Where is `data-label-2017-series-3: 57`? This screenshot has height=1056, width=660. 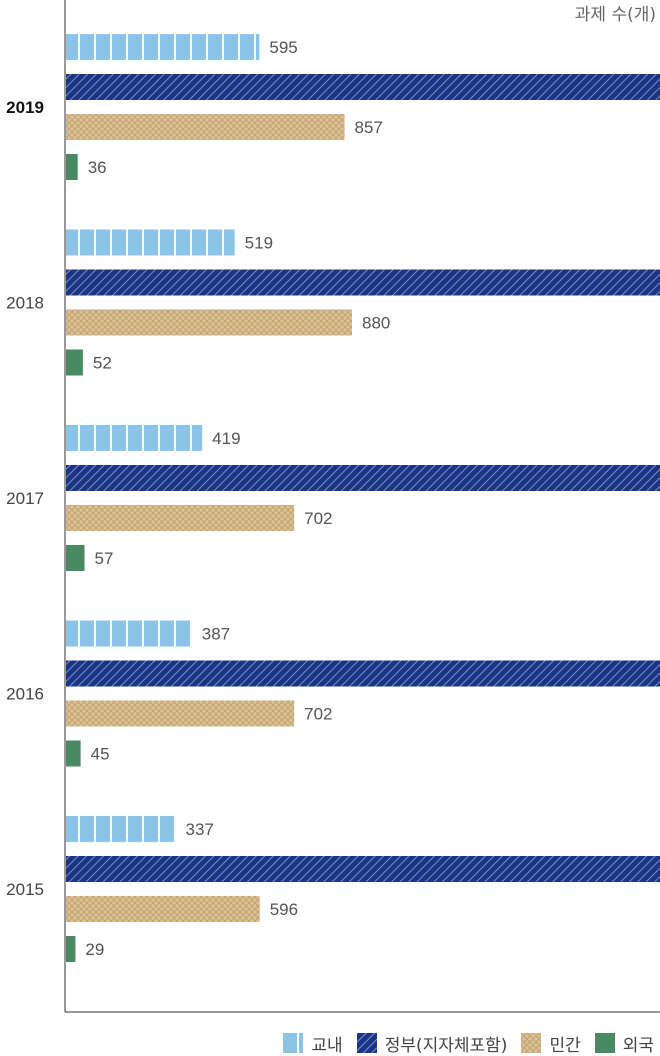
data-label-2017-series-3: 57 is located at coordinates (104, 558).